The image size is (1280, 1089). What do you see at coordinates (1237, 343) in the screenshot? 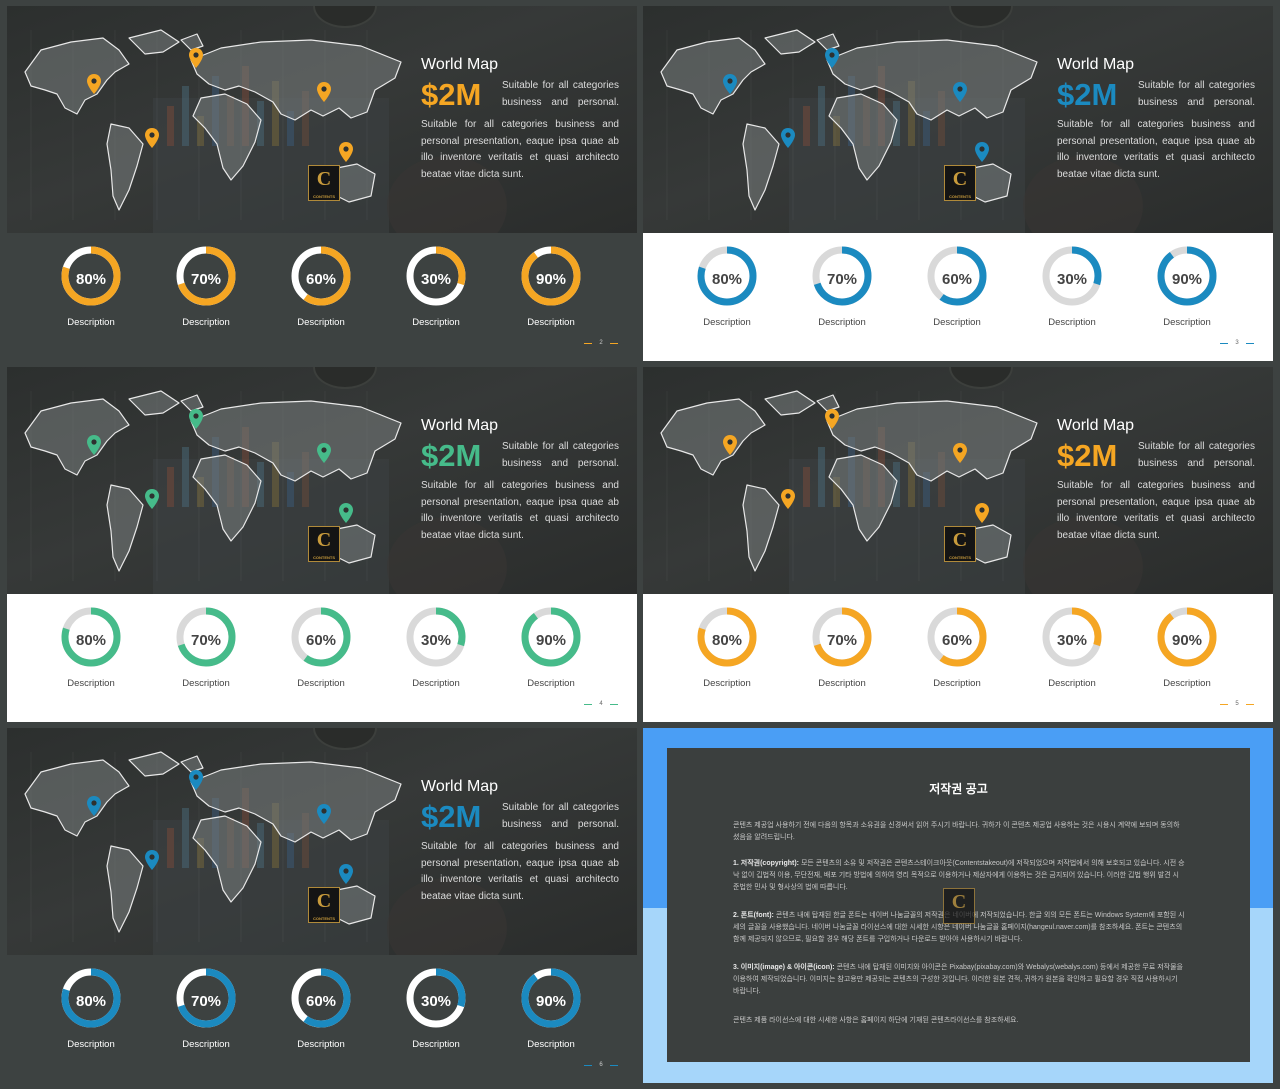
I see `page-number: 3` at bounding box center [1237, 343].